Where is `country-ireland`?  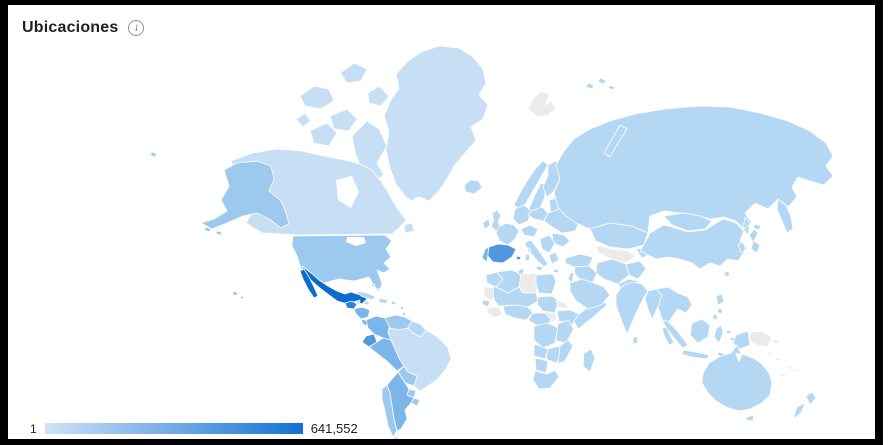 country-ireland is located at coordinates (486, 224).